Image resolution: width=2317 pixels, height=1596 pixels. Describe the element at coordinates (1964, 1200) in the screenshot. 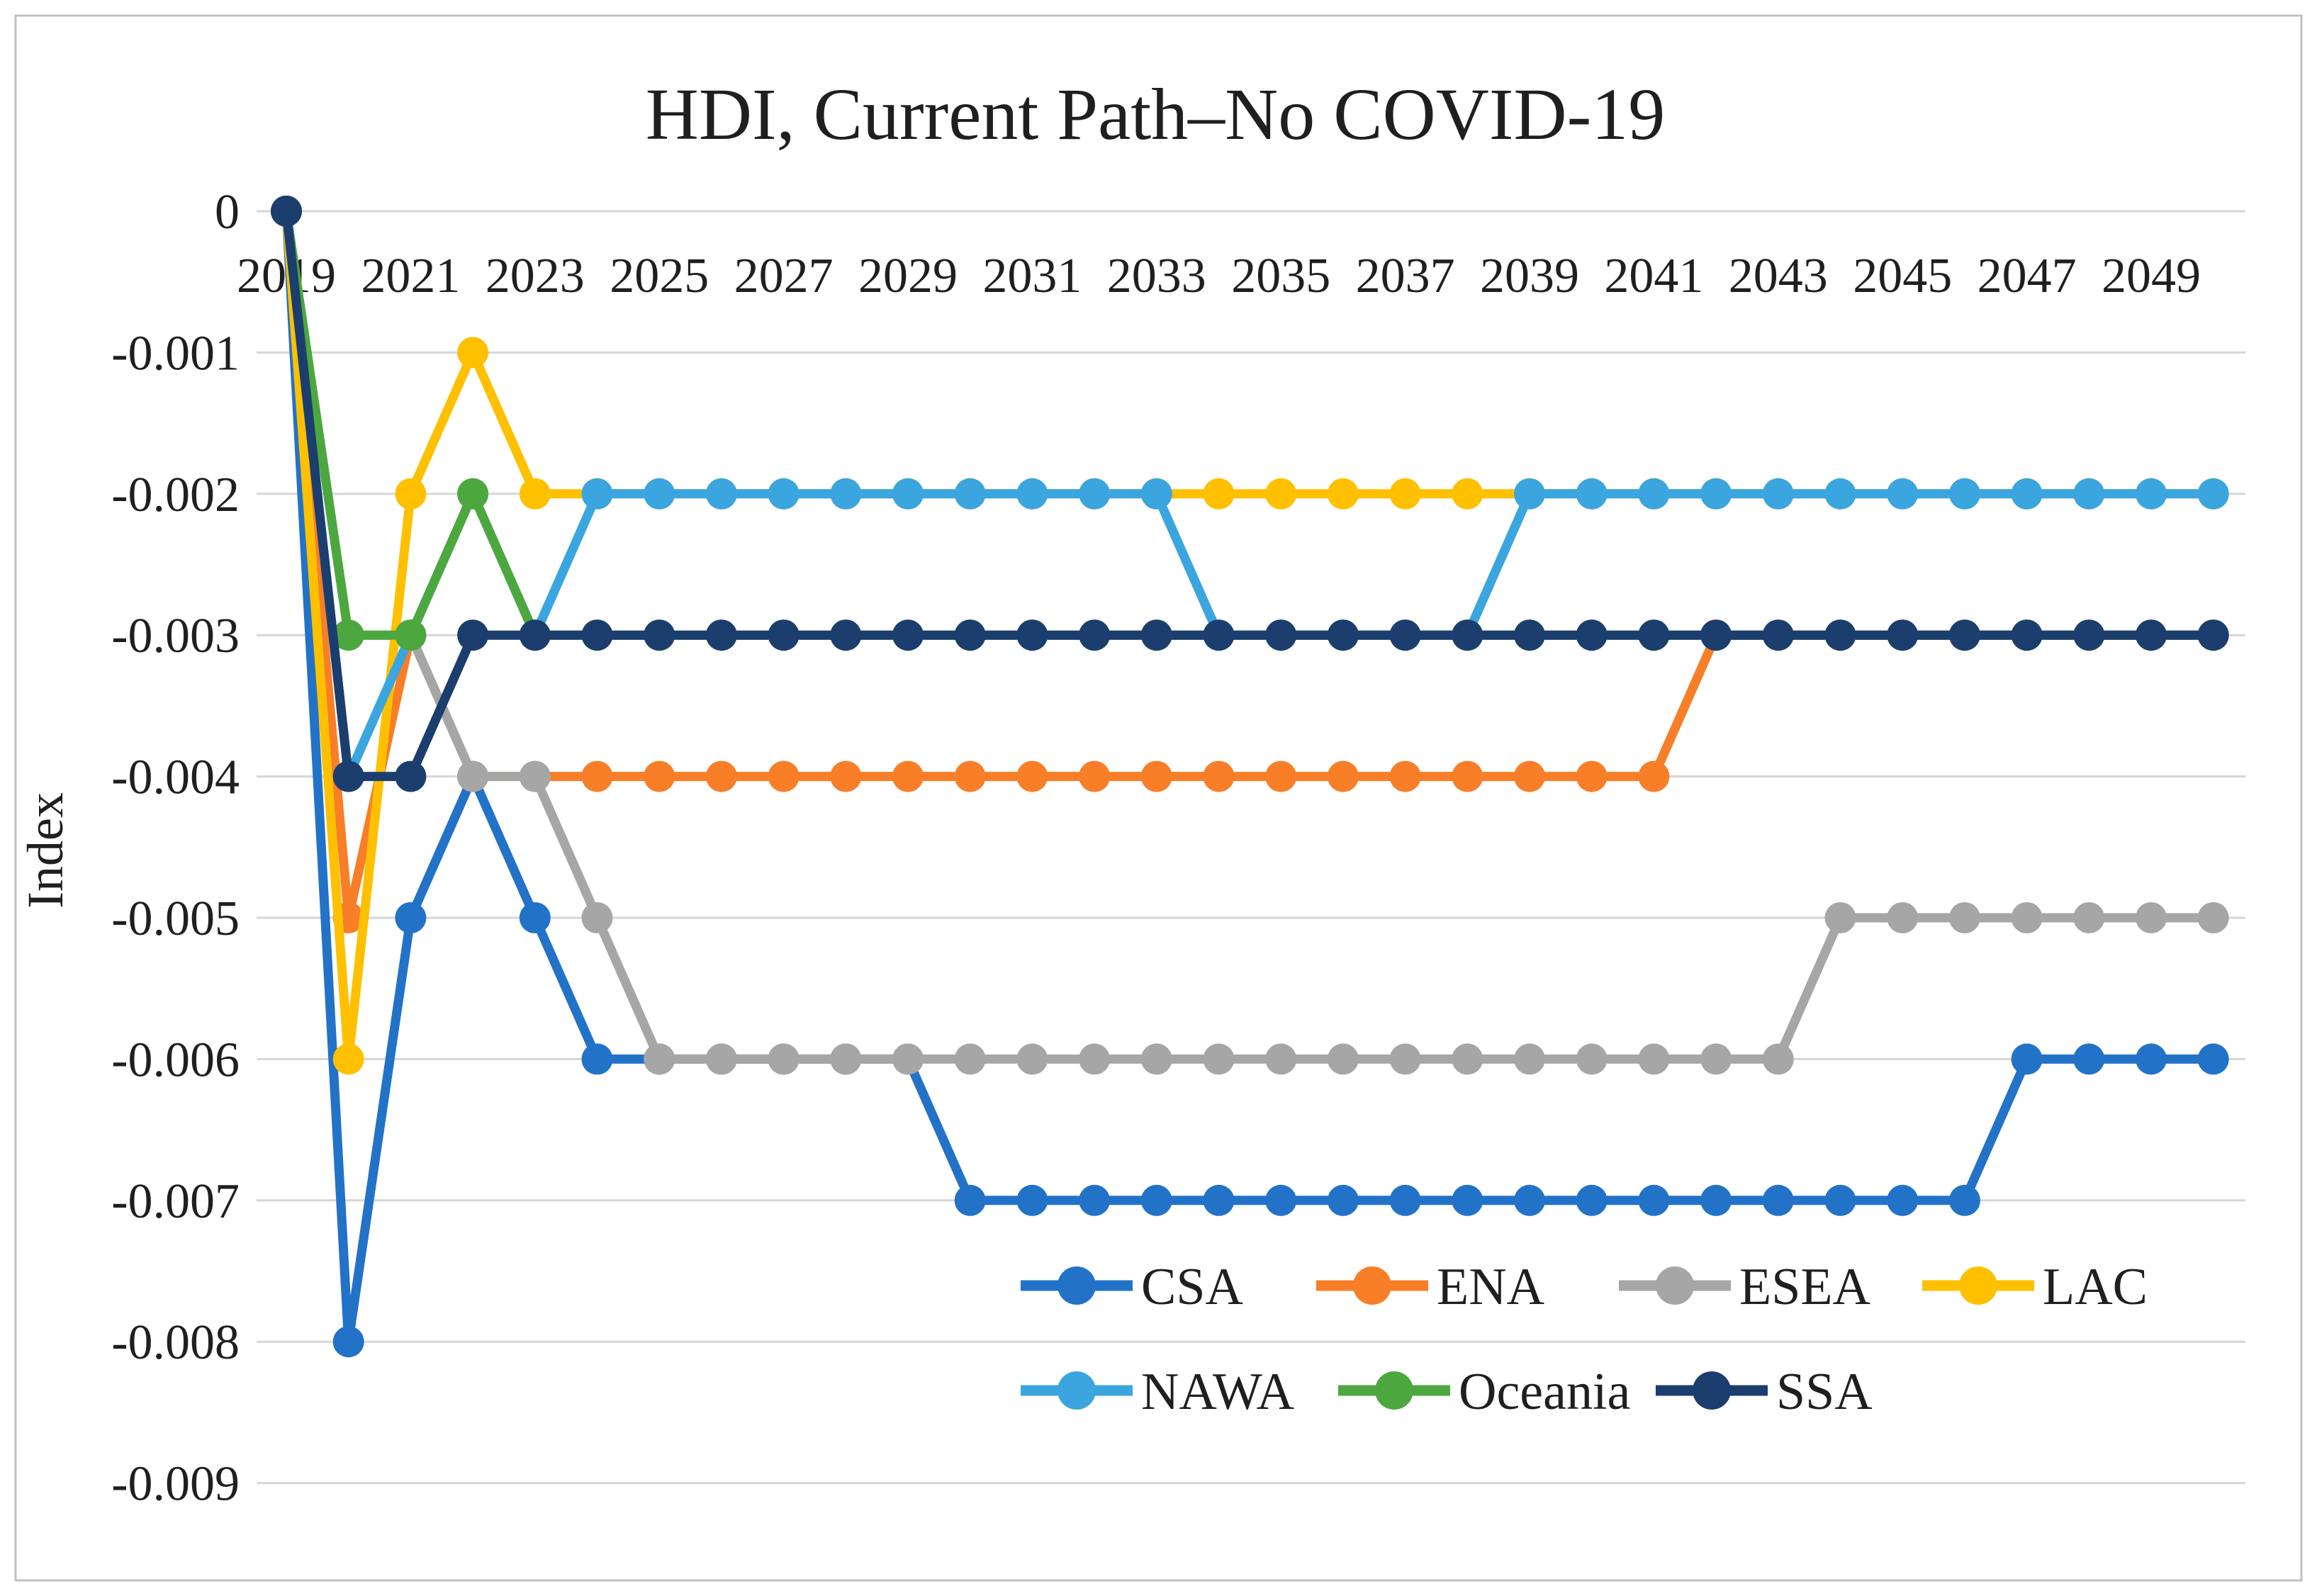

I see `data-point-CSA-2046` at that location.